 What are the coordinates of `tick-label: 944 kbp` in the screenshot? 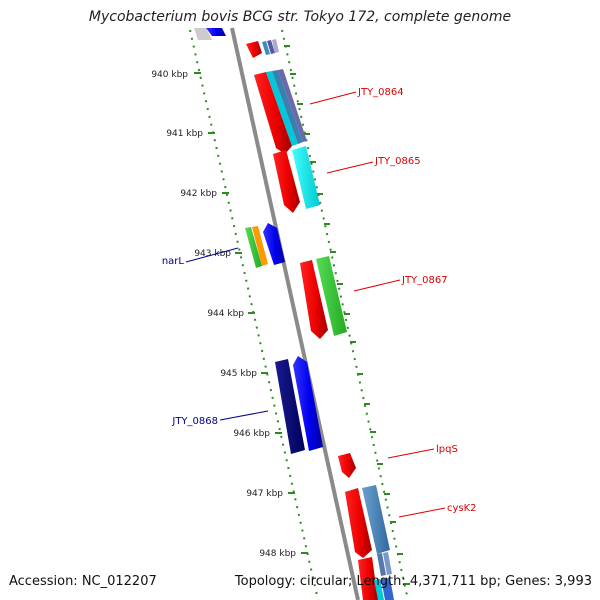 It's located at (225, 314).